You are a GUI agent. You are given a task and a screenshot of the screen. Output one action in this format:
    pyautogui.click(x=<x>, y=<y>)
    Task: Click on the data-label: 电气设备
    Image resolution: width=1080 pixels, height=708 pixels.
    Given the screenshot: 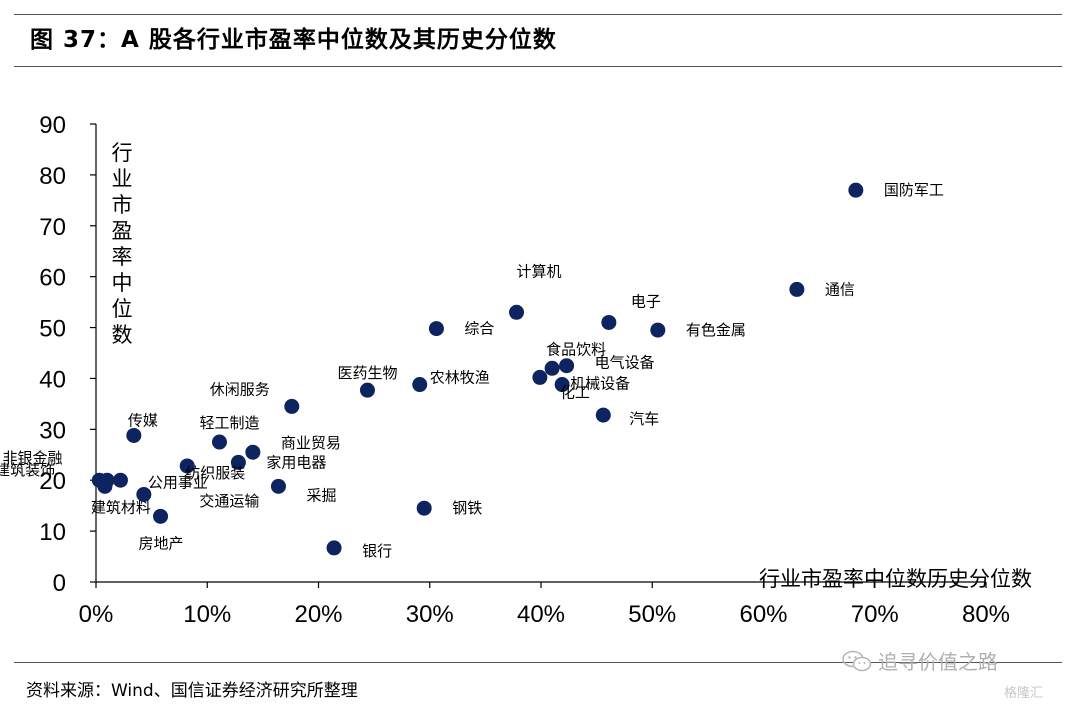 What is the action you would take?
    pyautogui.click(x=625, y=363)
    